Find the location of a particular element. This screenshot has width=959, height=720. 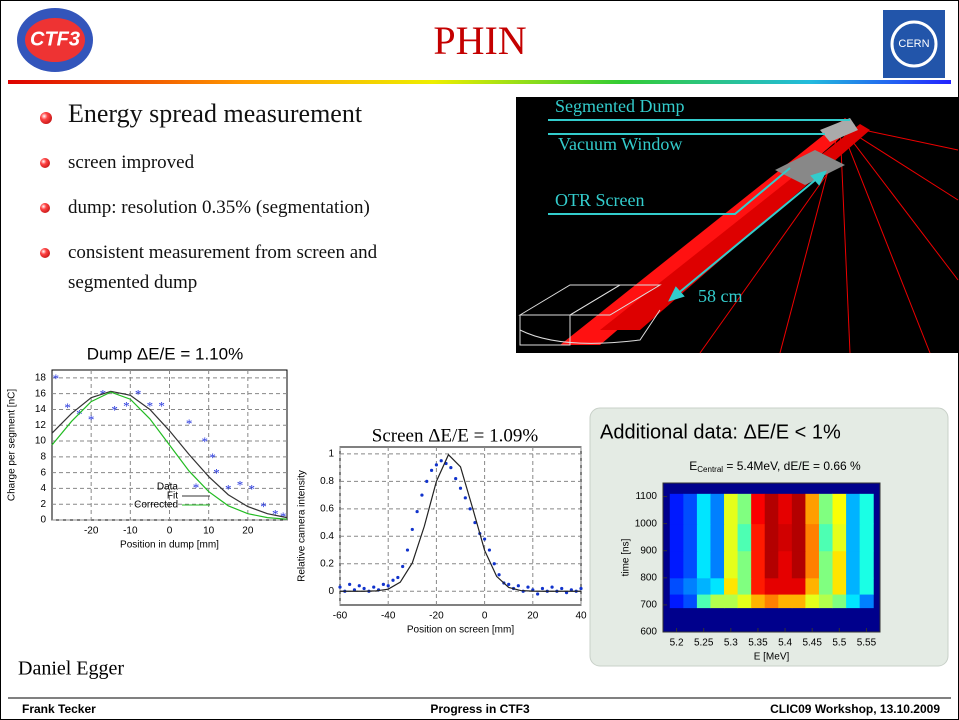

x-tick-label: 5.45 is located at coordinates (812, 643).